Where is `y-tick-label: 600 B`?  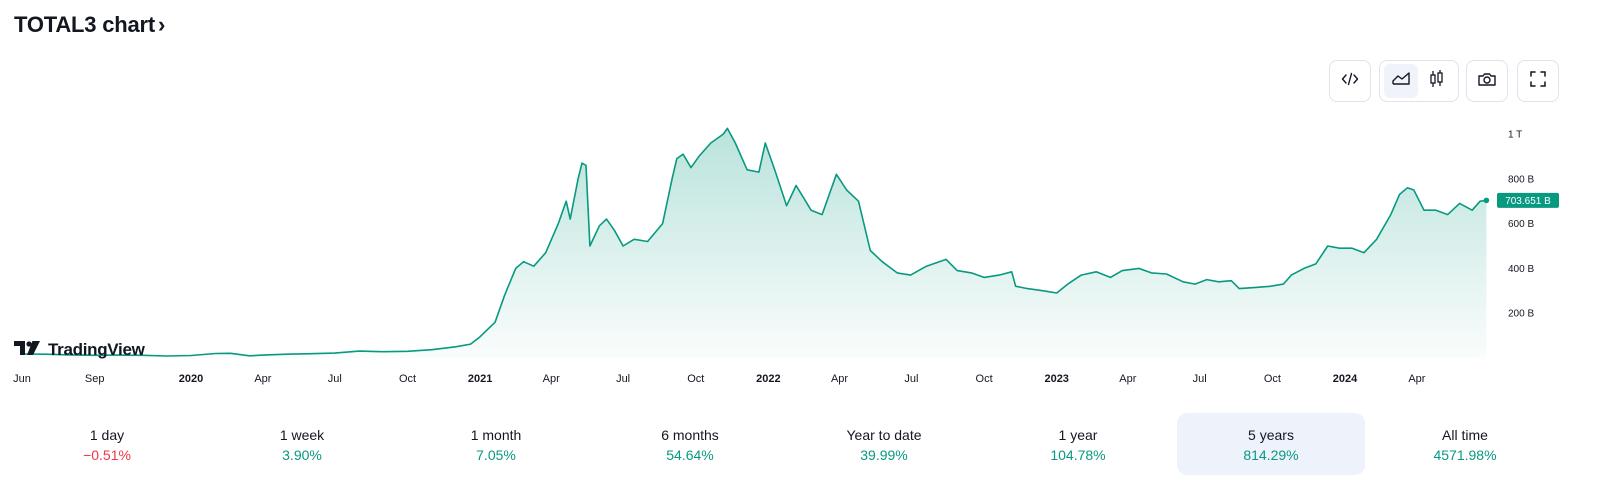 y-tick-label: 600 B is located at coordinates (1521, 224).